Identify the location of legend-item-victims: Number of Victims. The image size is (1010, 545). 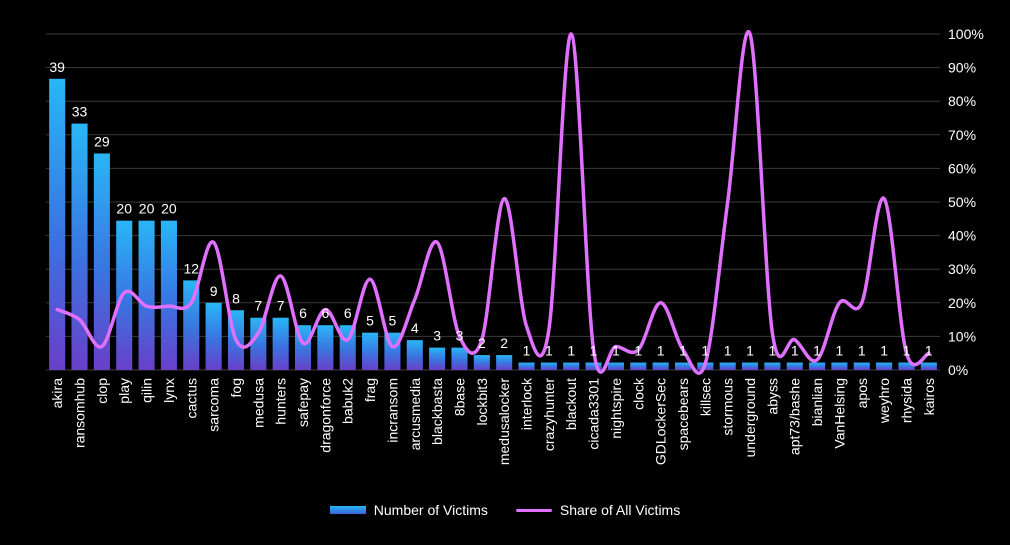
(408, 510).